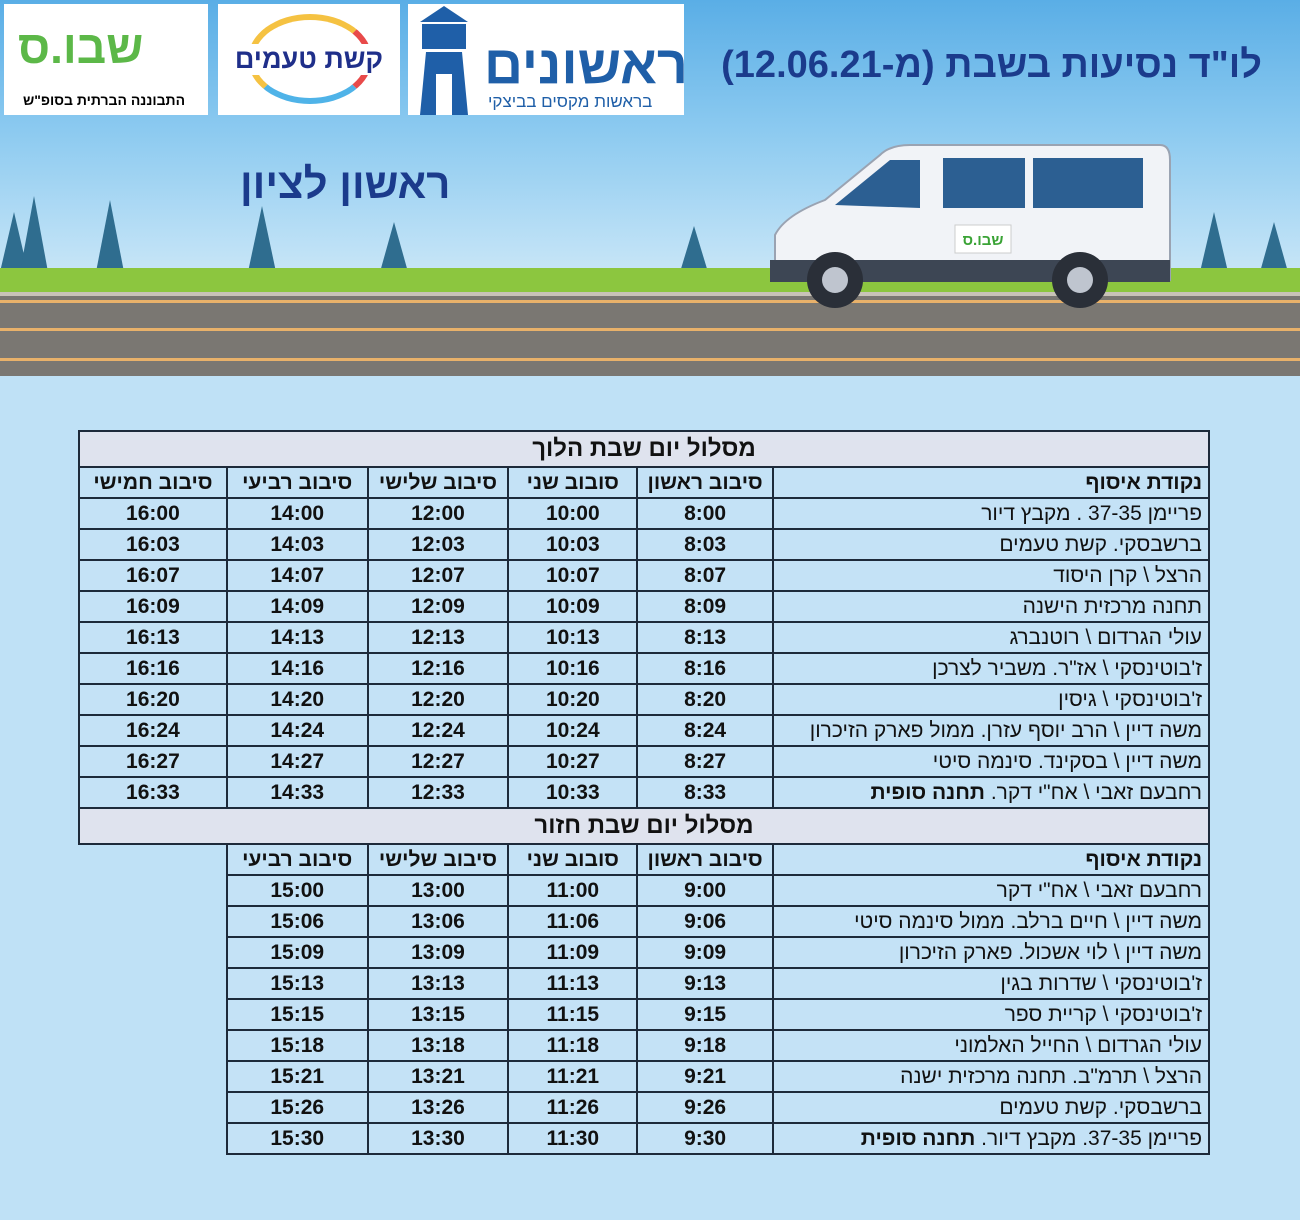 The image size is (1300, 1220). I want to click on departure-time: 13:26, so click(438, 1107).